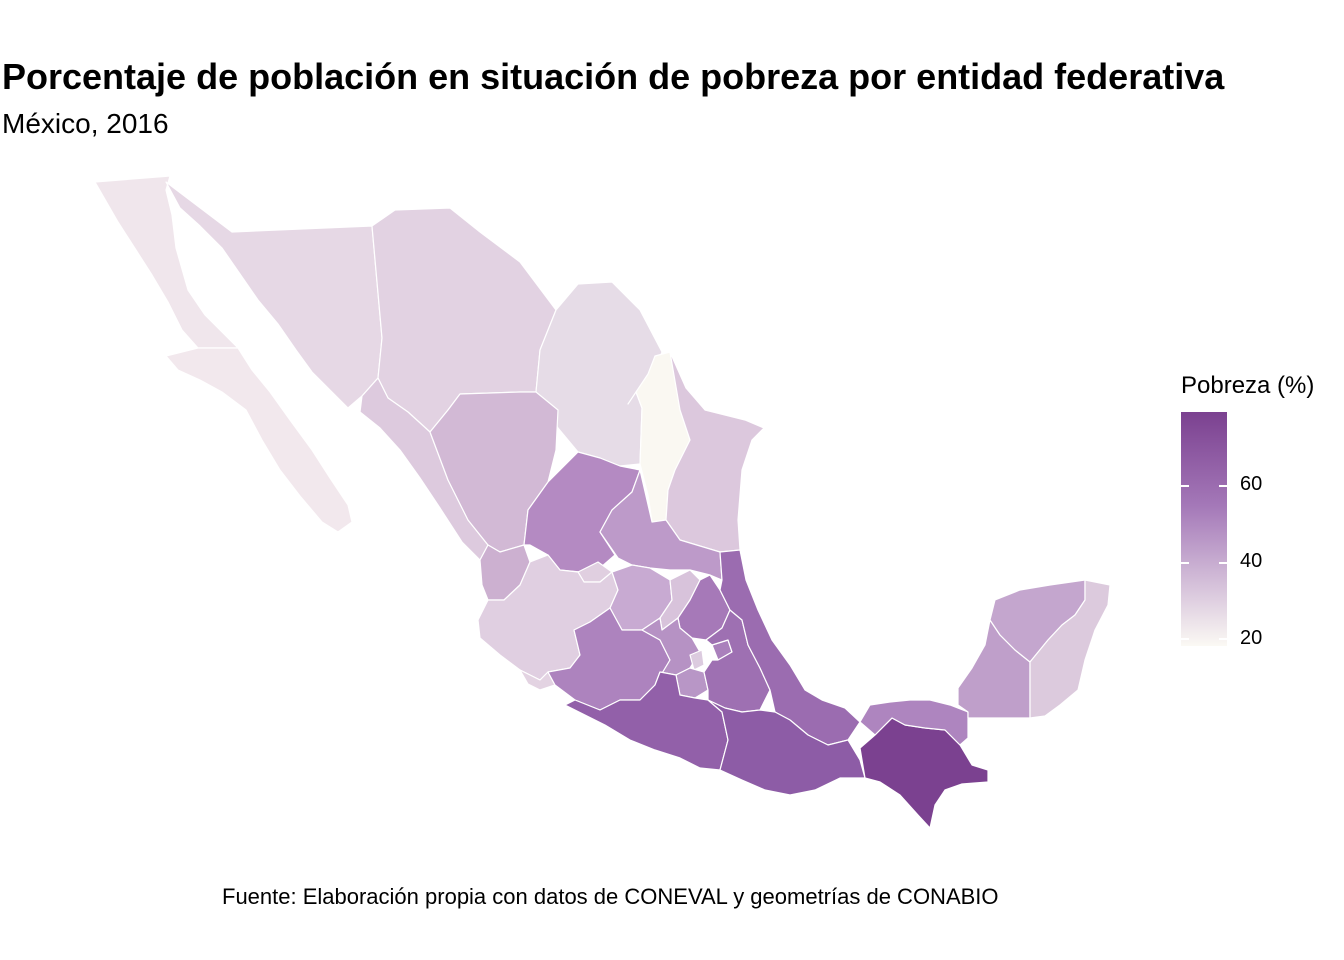  Describe the element at coordinates (924, 773) in the screenshot. I see `region-chiapas` at that location.